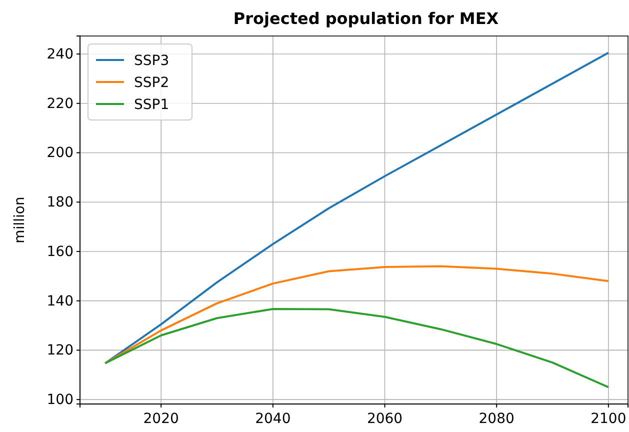 The image size is (629, 432). Describe the element at coordinates (496, 419) in the screenshot. I see `x-tick-label: 2080` at that location.